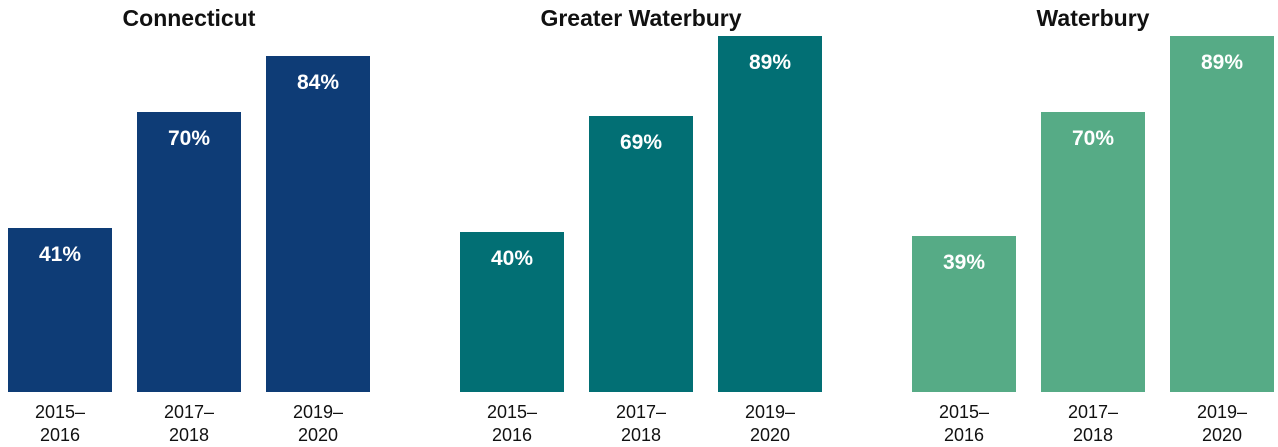  Describe the element at coordinates (640, 18) in the screenshot. I see `chart-title: Greater Waterbury` at that location.